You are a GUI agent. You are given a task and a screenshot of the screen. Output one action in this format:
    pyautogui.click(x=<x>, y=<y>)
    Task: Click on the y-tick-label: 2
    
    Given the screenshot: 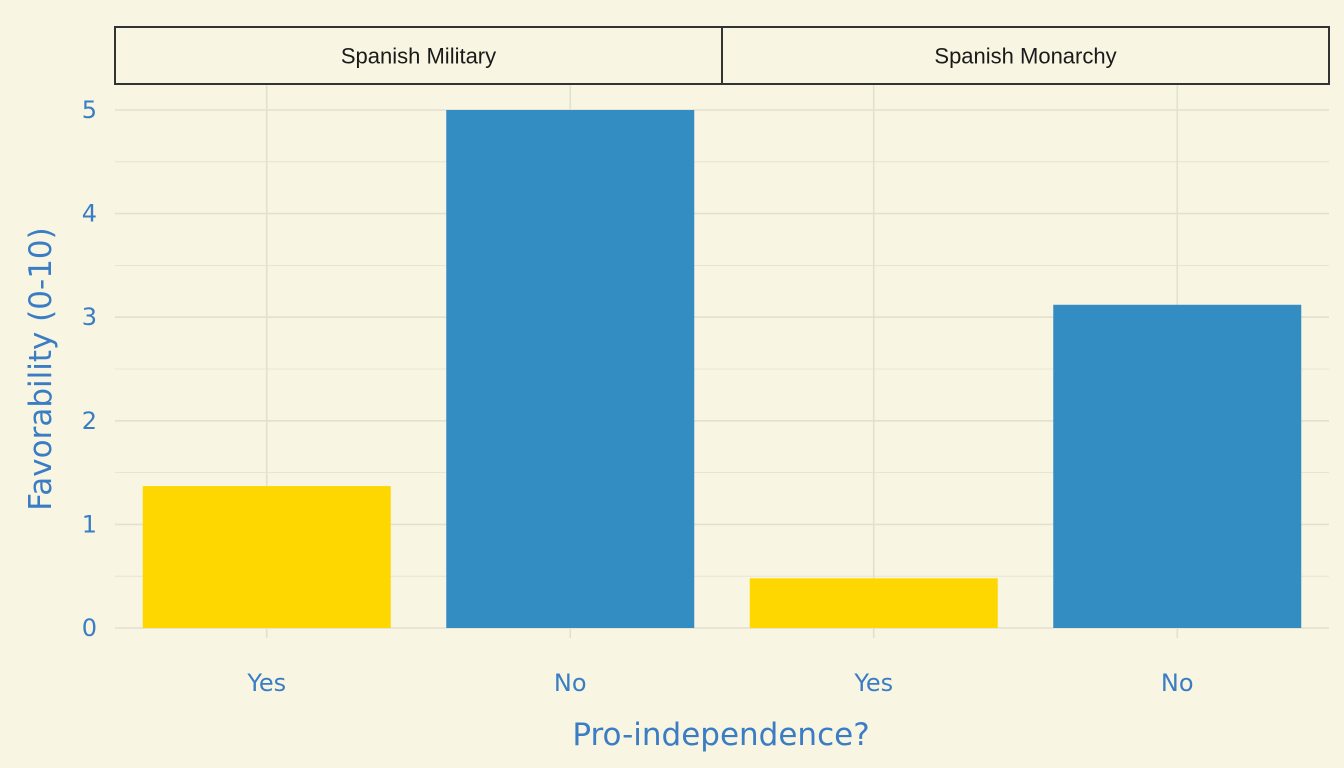 What is the action you would take?
    pyautogui.click(x=89, y=421)
    